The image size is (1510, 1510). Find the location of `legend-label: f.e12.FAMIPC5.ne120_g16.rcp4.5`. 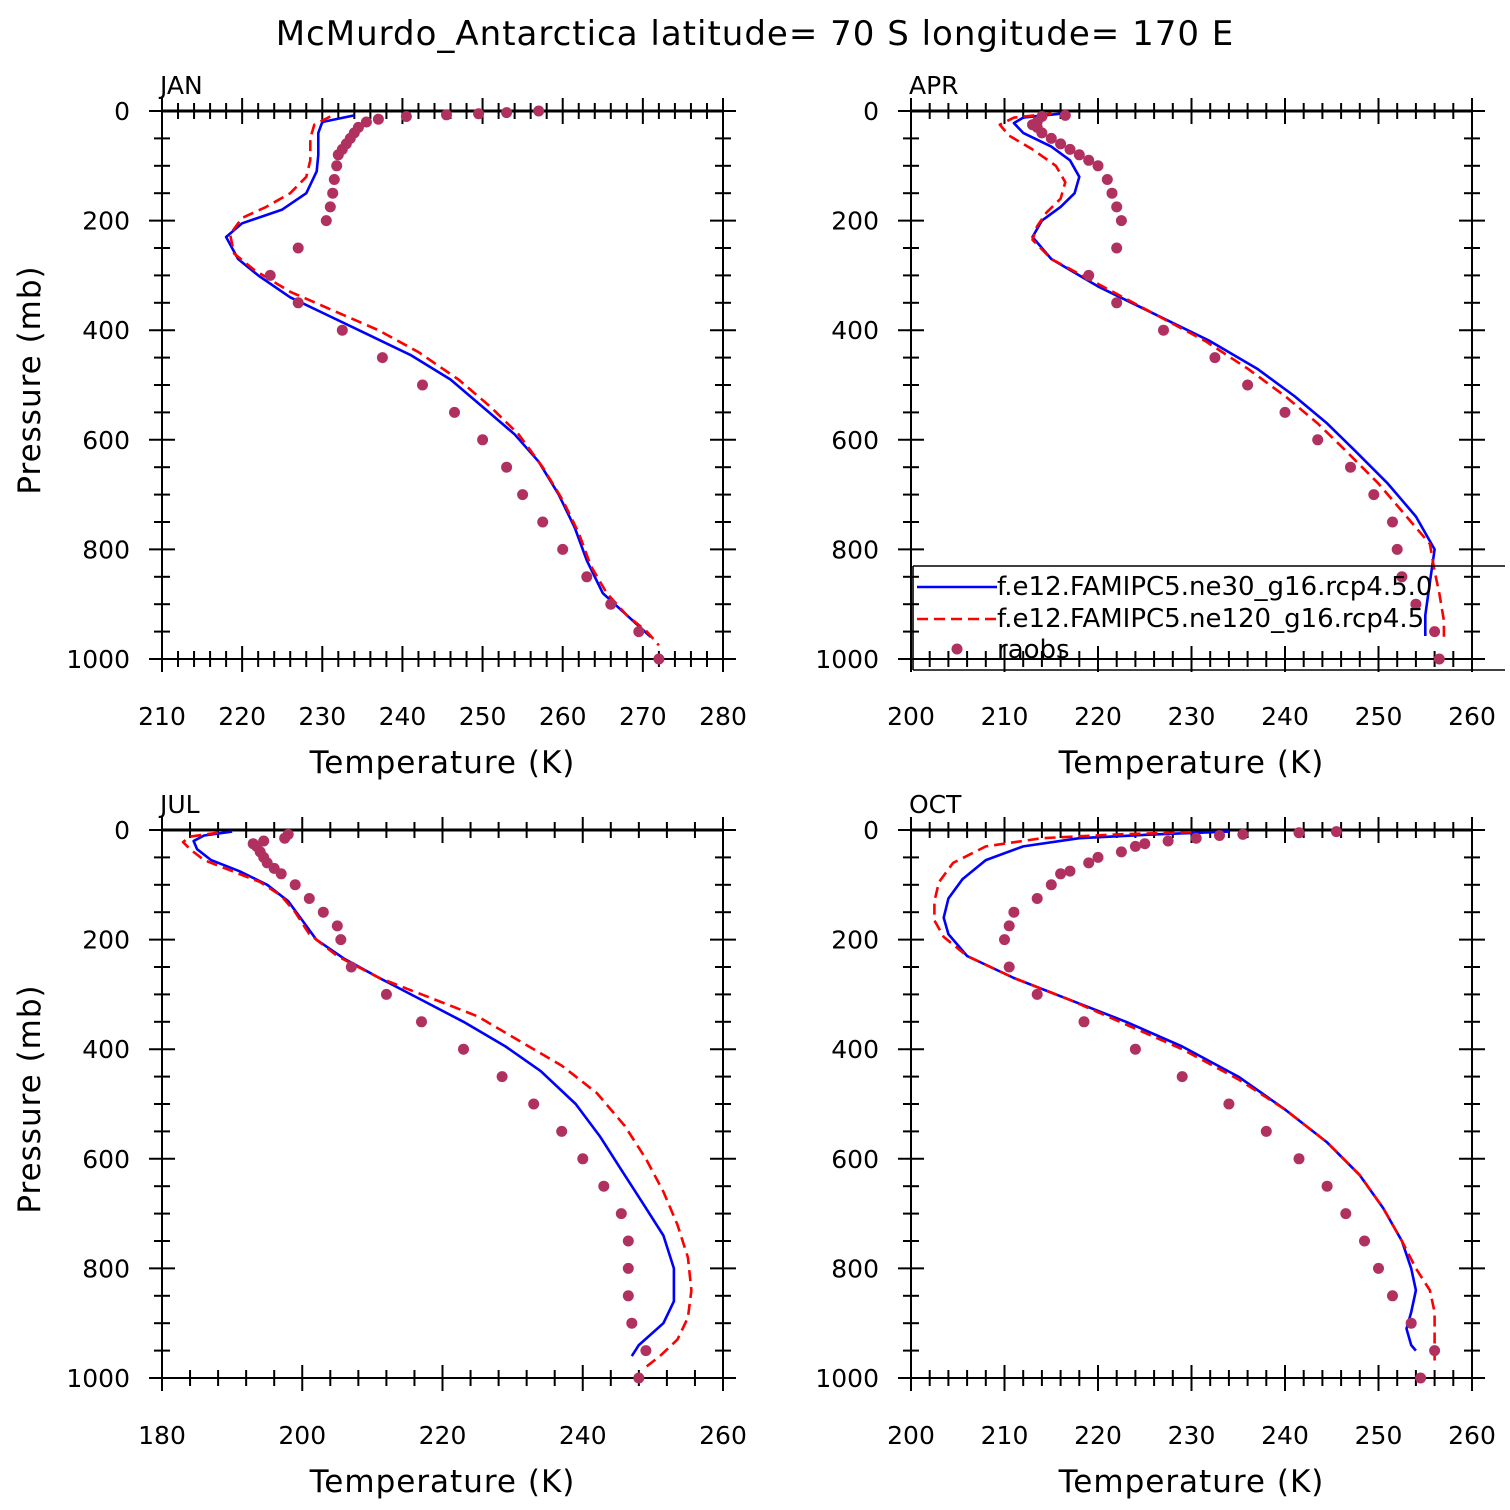

legend-label: f.e12.FAMIPC5.ne120_g16.rcp4.5 is located at coordinates (1210, 619).